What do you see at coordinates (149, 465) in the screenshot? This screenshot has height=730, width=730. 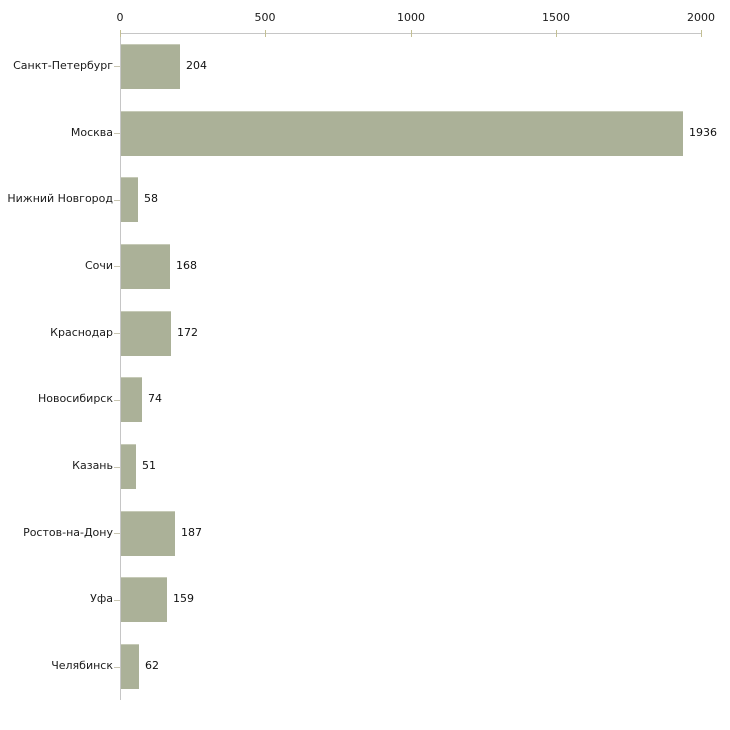 I see `bar-value-label: 51` at bounding box center [149, 465].